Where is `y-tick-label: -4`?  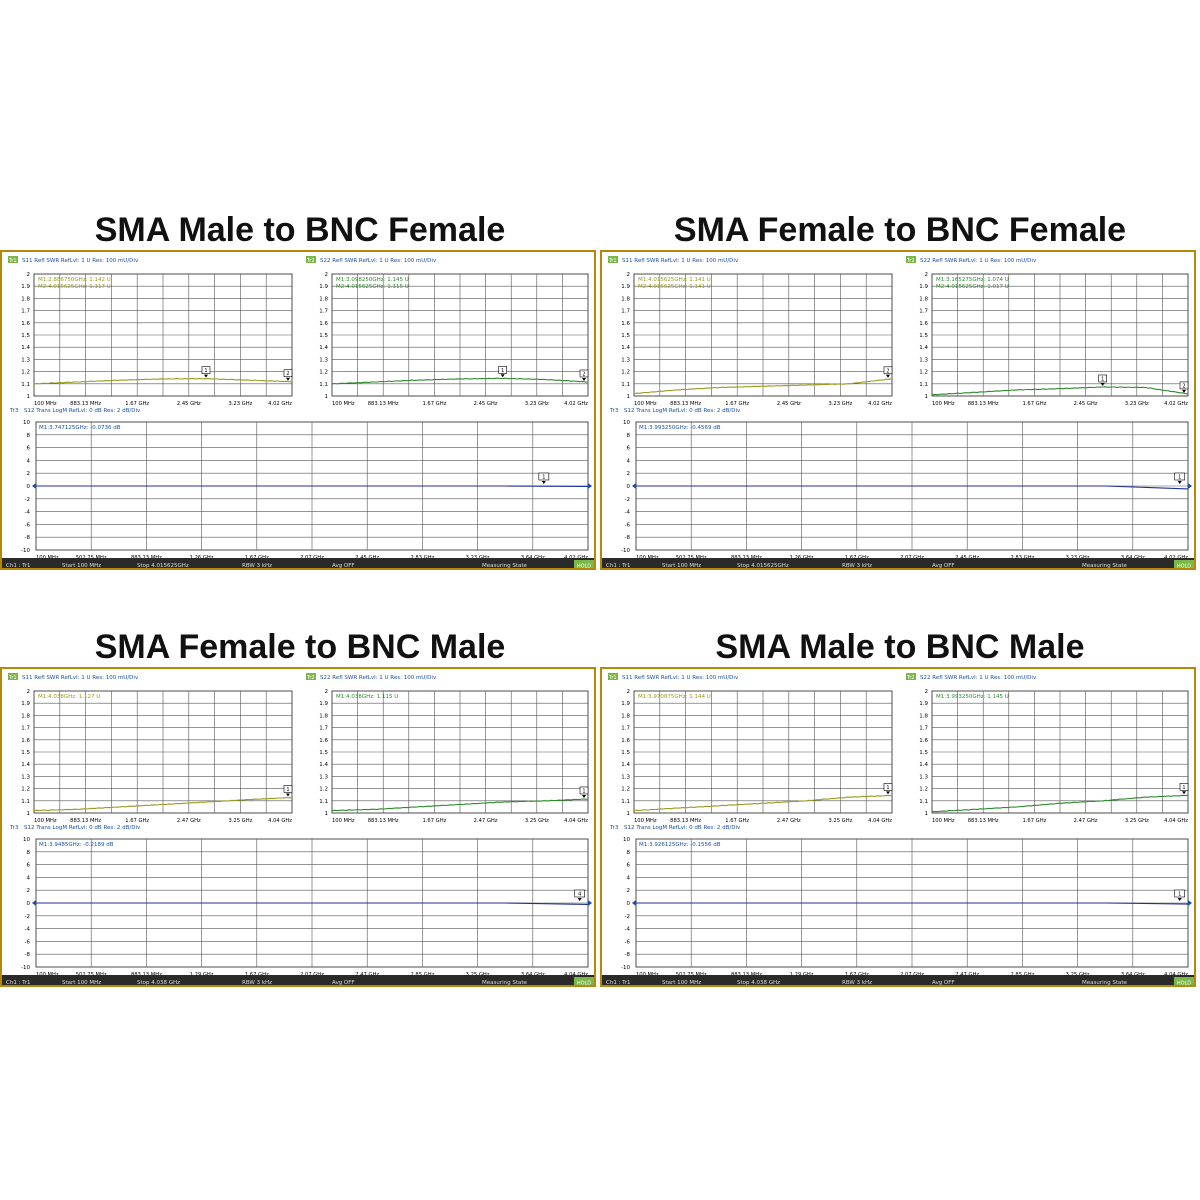 y-tick-label: -4 is located at coordinates (628, 513).